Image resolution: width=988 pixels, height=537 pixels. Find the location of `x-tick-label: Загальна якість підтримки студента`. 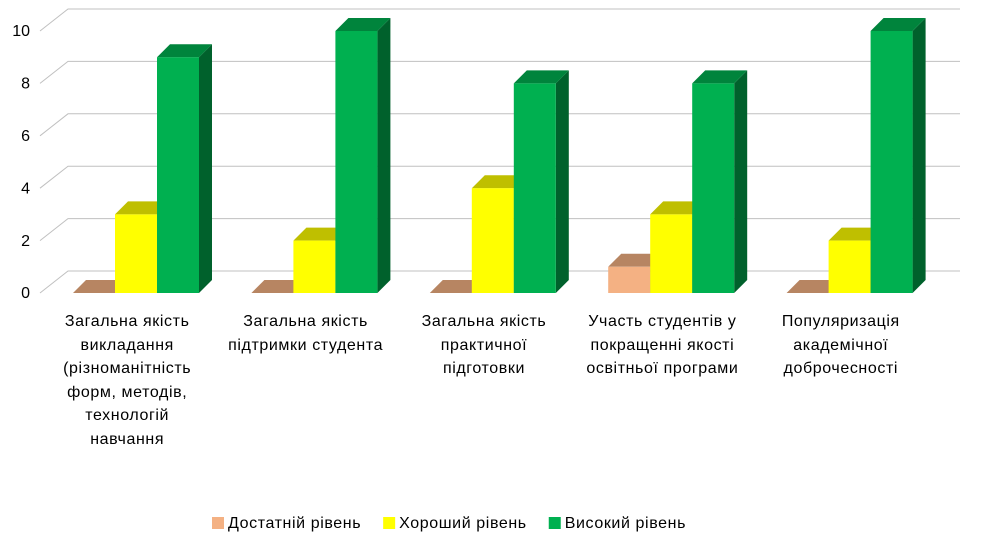

x-tick-label: Загальна якість підтримки студента is located at coordinates (306, 333).